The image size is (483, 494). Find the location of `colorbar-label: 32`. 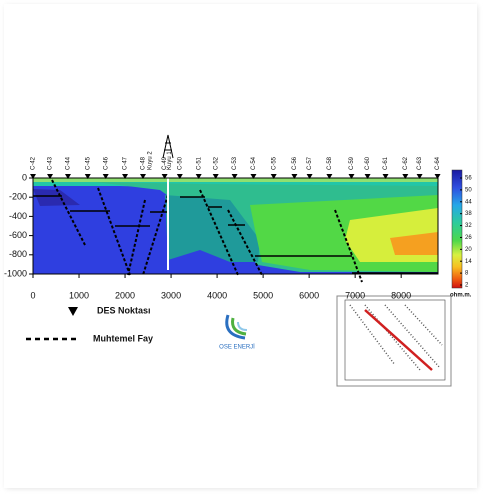

colorbar-label: 32 is located at coordinates (468, 226).